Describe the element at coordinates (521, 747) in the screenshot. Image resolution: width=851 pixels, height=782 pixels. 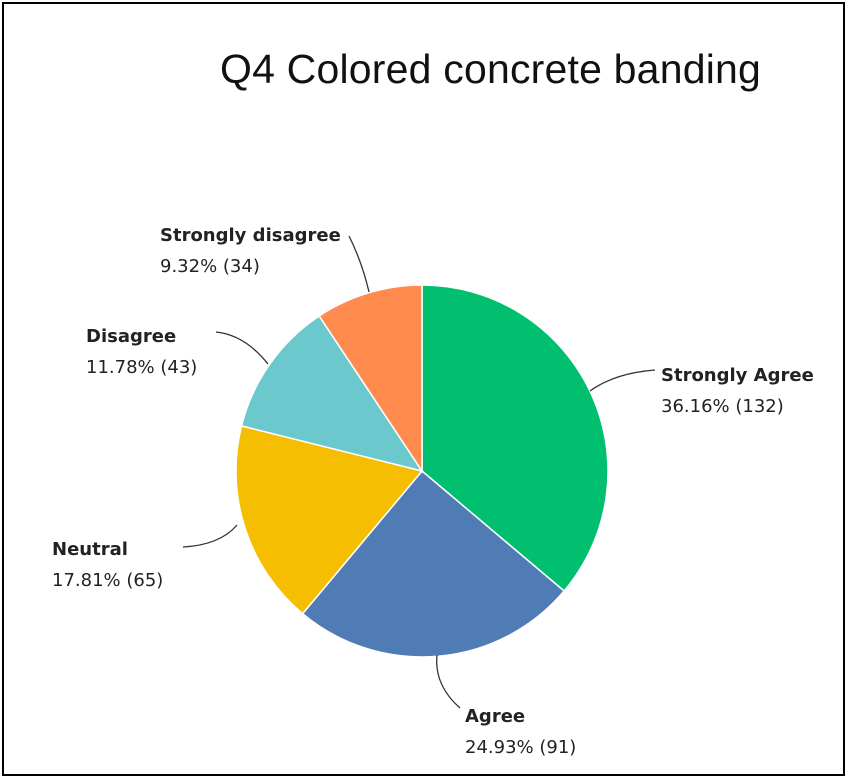
I see `label-agree-value: 24.93% (91)` at that location.